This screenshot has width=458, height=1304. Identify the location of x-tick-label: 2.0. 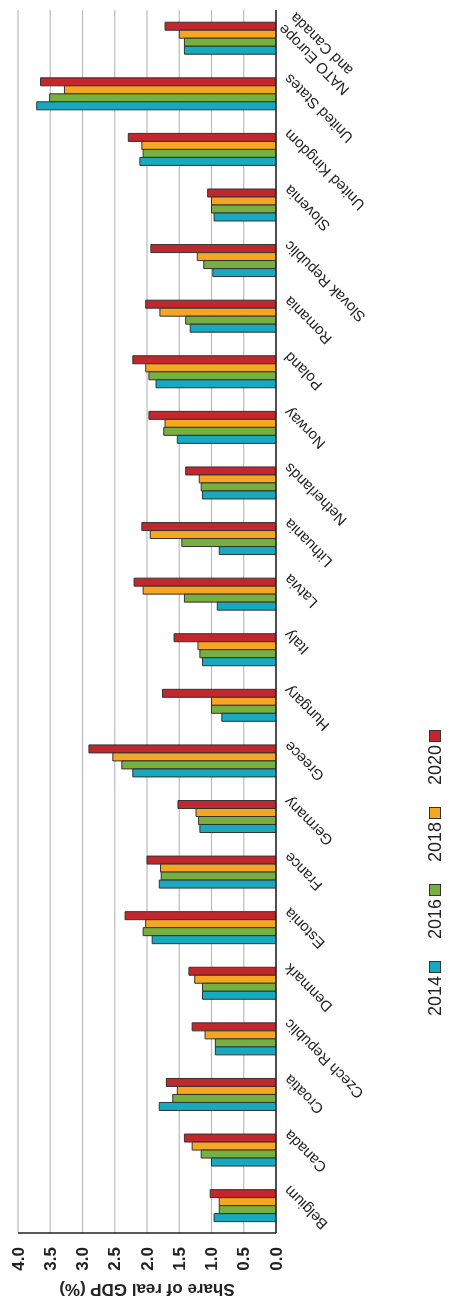
(147, 1259).